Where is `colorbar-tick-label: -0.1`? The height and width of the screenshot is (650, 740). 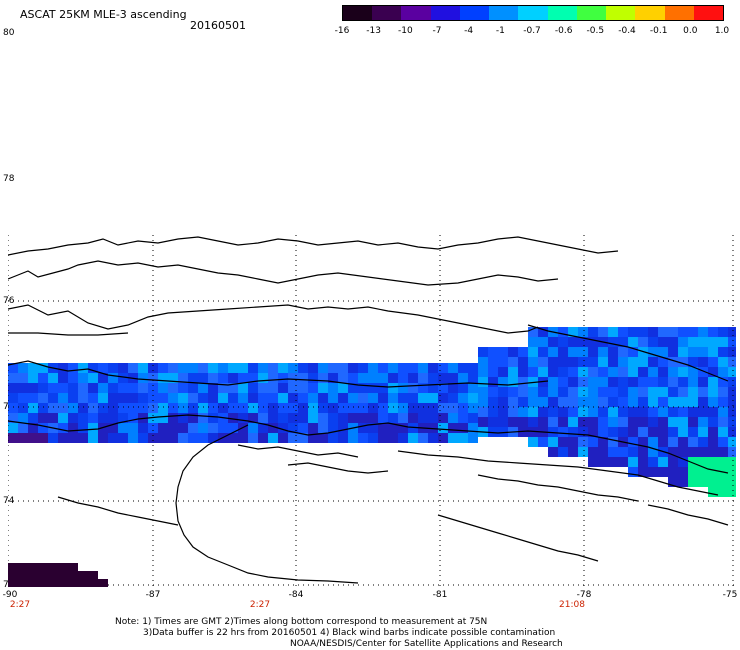 colorbar-tick-label: -0.1 is located at coordinates (658, 31).